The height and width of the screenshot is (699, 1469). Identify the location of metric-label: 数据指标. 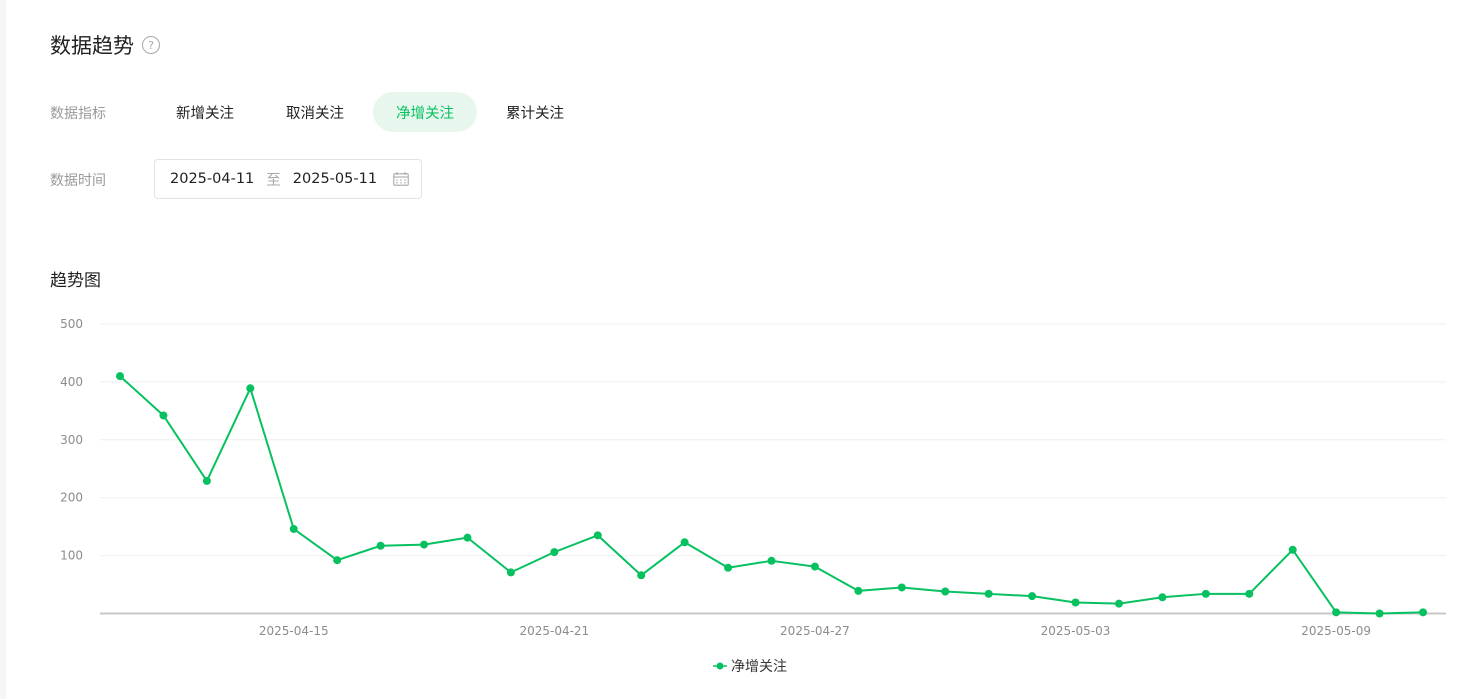
(78, 114).